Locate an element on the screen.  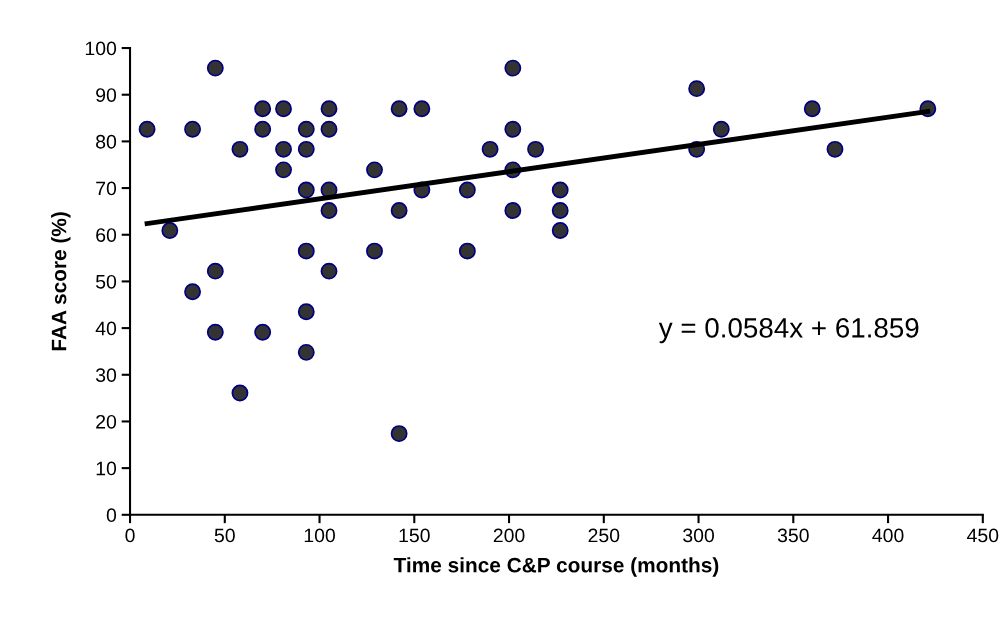
y-tick-label: 20 is located at coordinates (106, 421).